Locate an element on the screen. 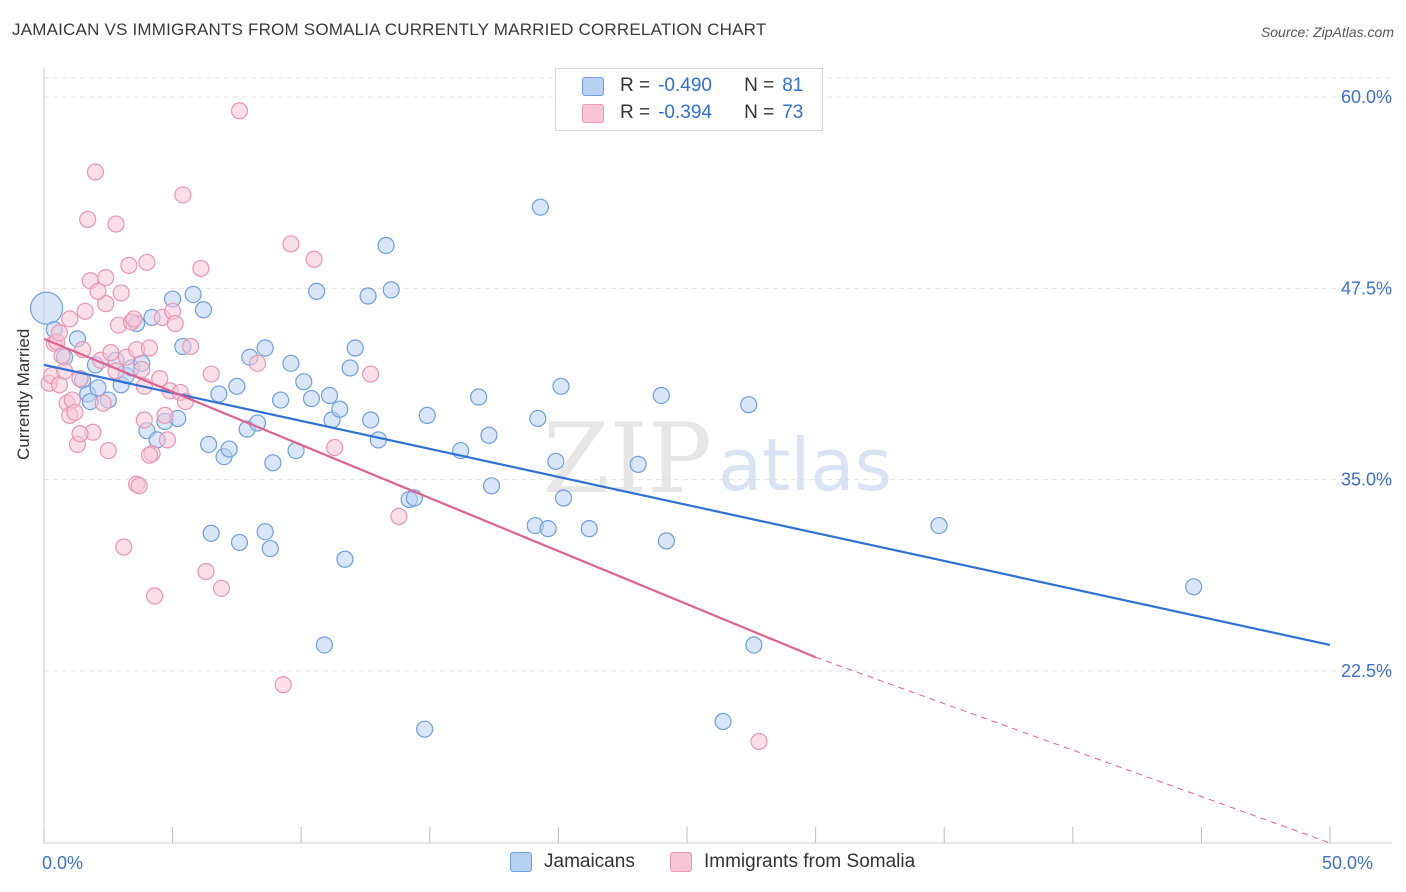 The height and width of the screenshot is (892, 1406). legend-swatch-blue is located at coordinates (593, 86).